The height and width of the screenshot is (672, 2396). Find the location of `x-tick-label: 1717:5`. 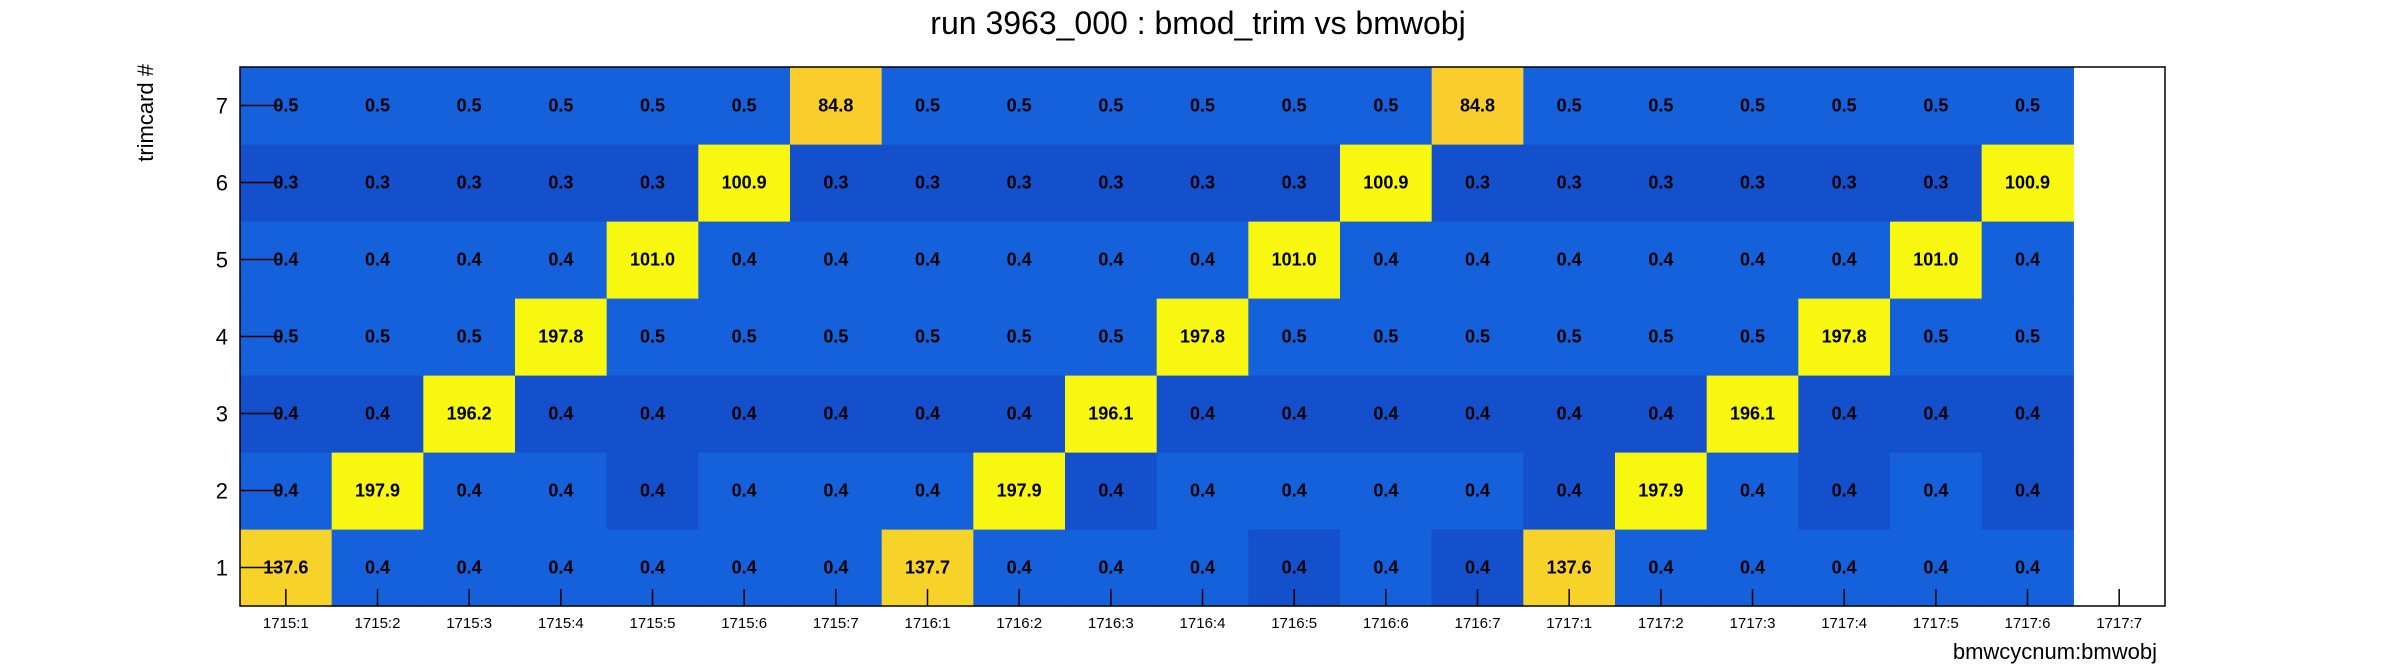

x-tick-label: 1717:5 is located at coordinates (1936, 623).